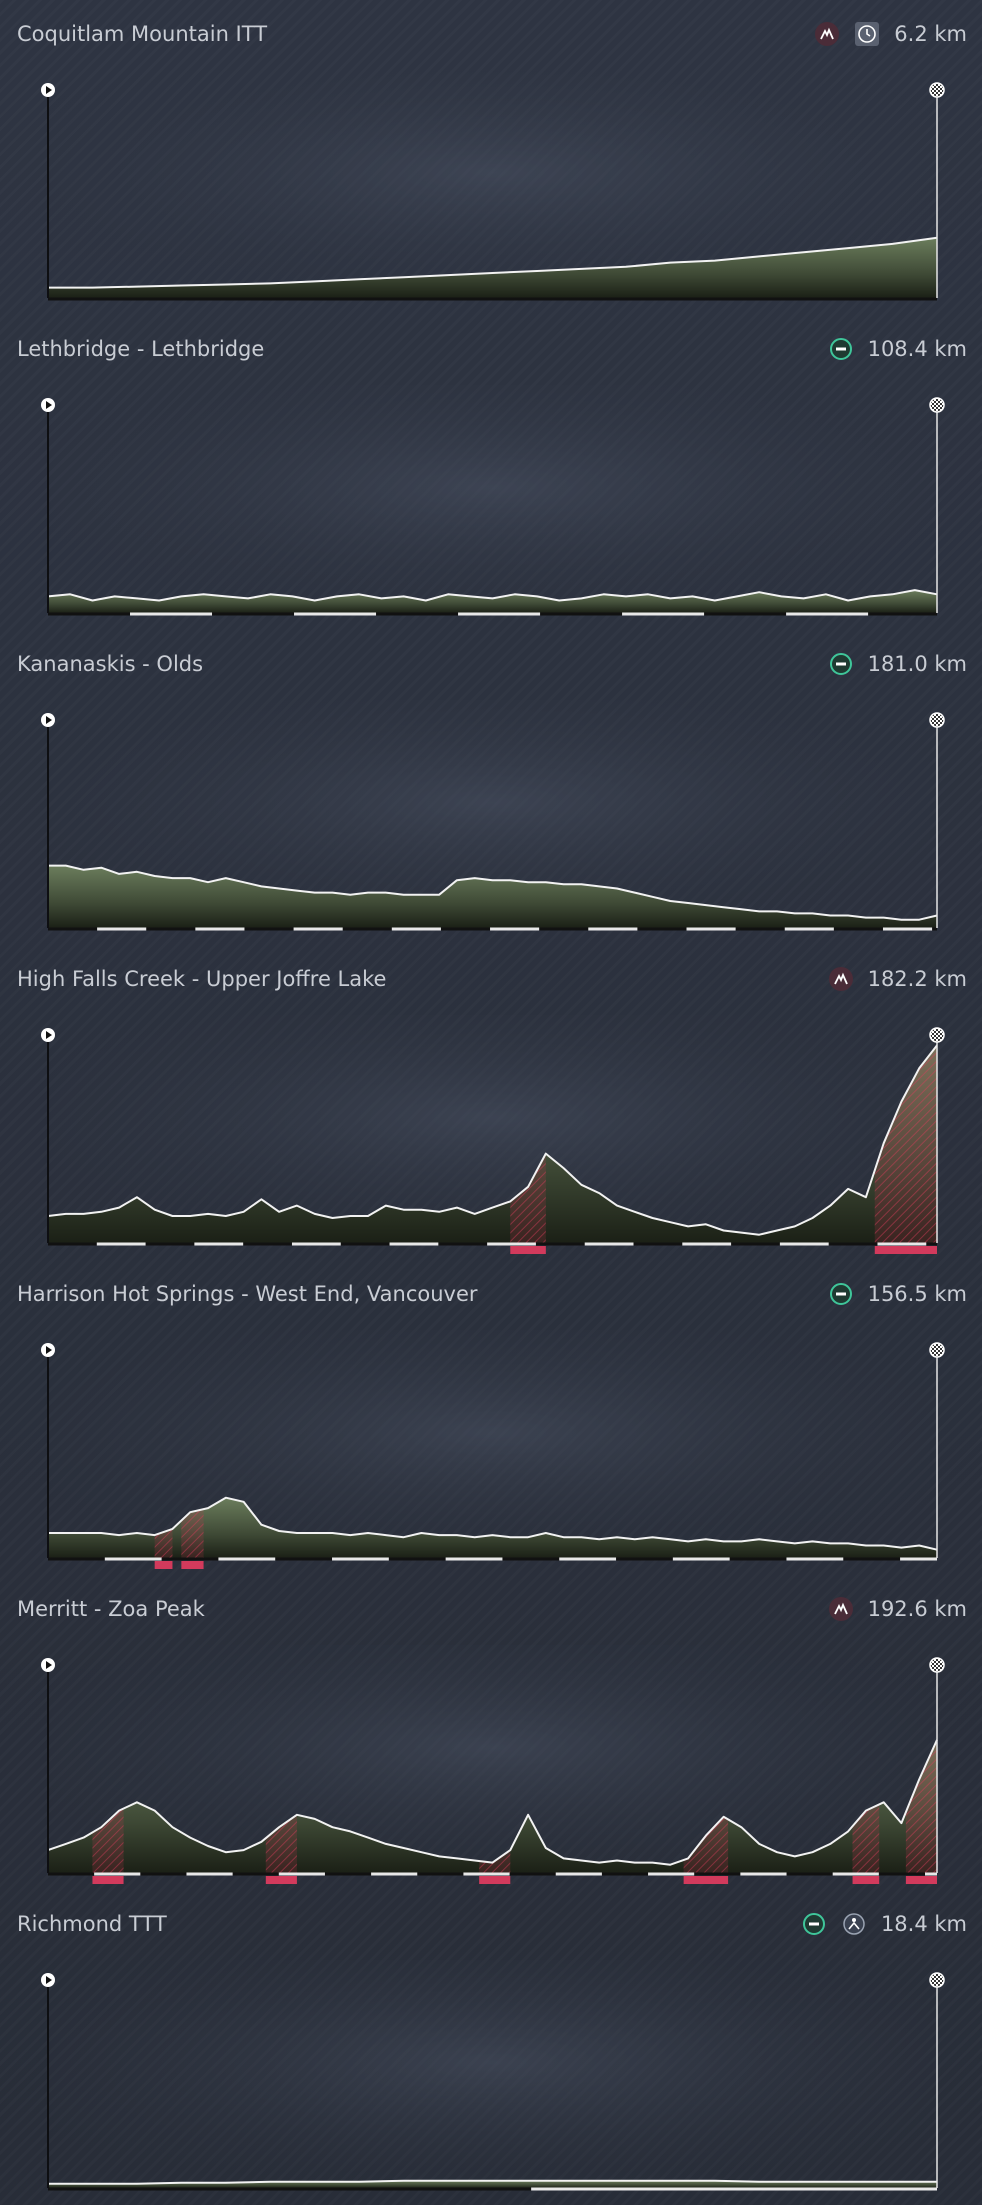 Image resolution: width=982 pixels, height=2205 pixels. What do you see at coordinates (141, 349) in the screenshot?
I see `stage-name: Lethbridge - Lethbridge` at bounding box center [141, 349].